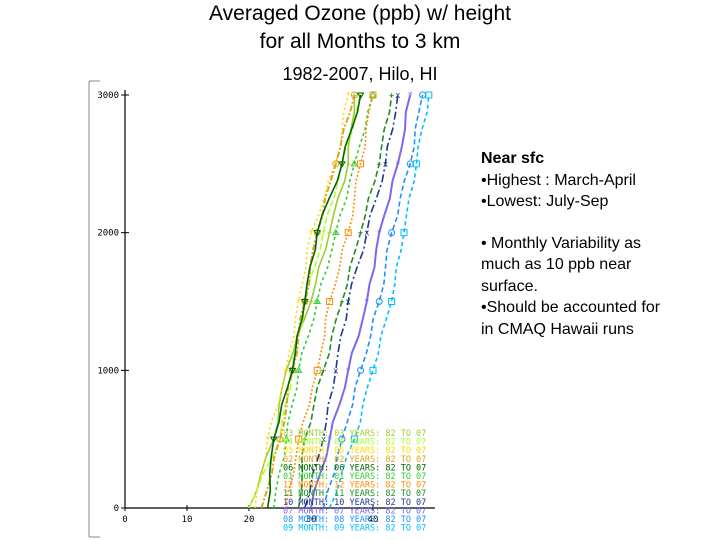 The height and width of the screenshot is (540, 720). Describe the element at coordinates (561, 243) in the screenshot. I see `note-variability-1: • Monthly Variability as` at that location.